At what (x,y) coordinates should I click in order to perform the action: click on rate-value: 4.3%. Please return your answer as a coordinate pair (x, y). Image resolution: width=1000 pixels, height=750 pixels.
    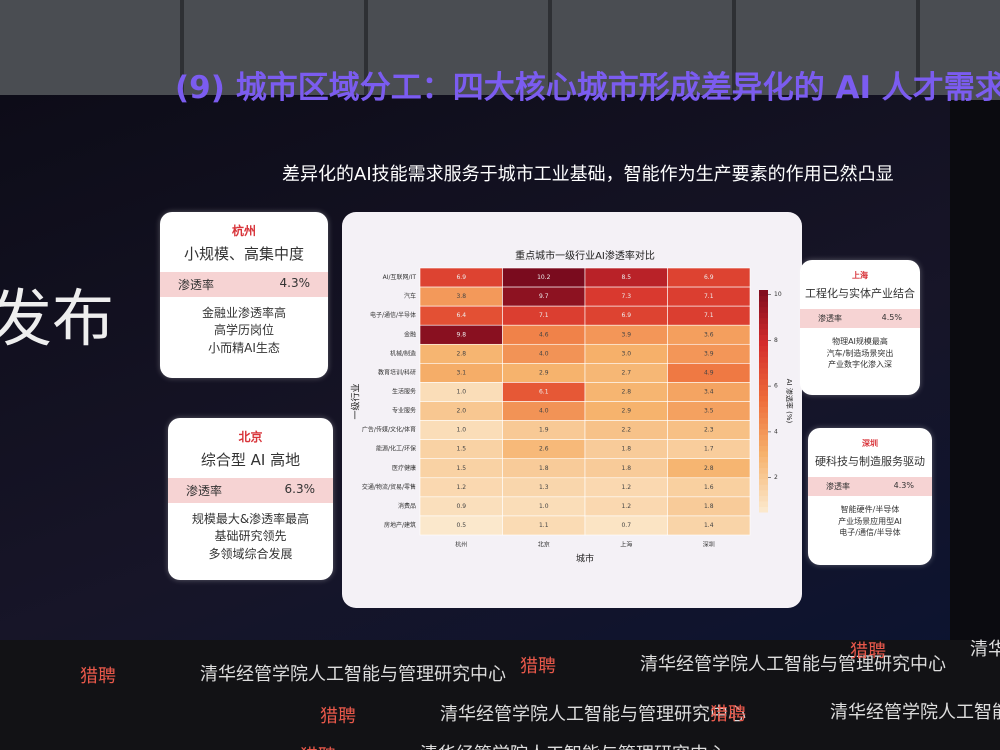
    Looking at the image, I should click on (295, 283).